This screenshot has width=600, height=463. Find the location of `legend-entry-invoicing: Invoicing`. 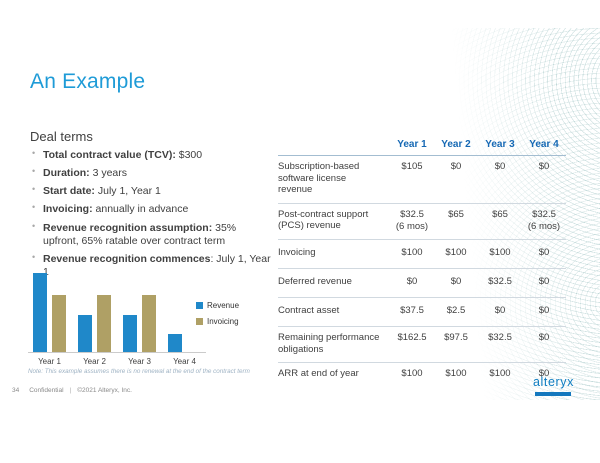

legend-entry-invoicing: Invoicing is located at coordinates (217, 321).